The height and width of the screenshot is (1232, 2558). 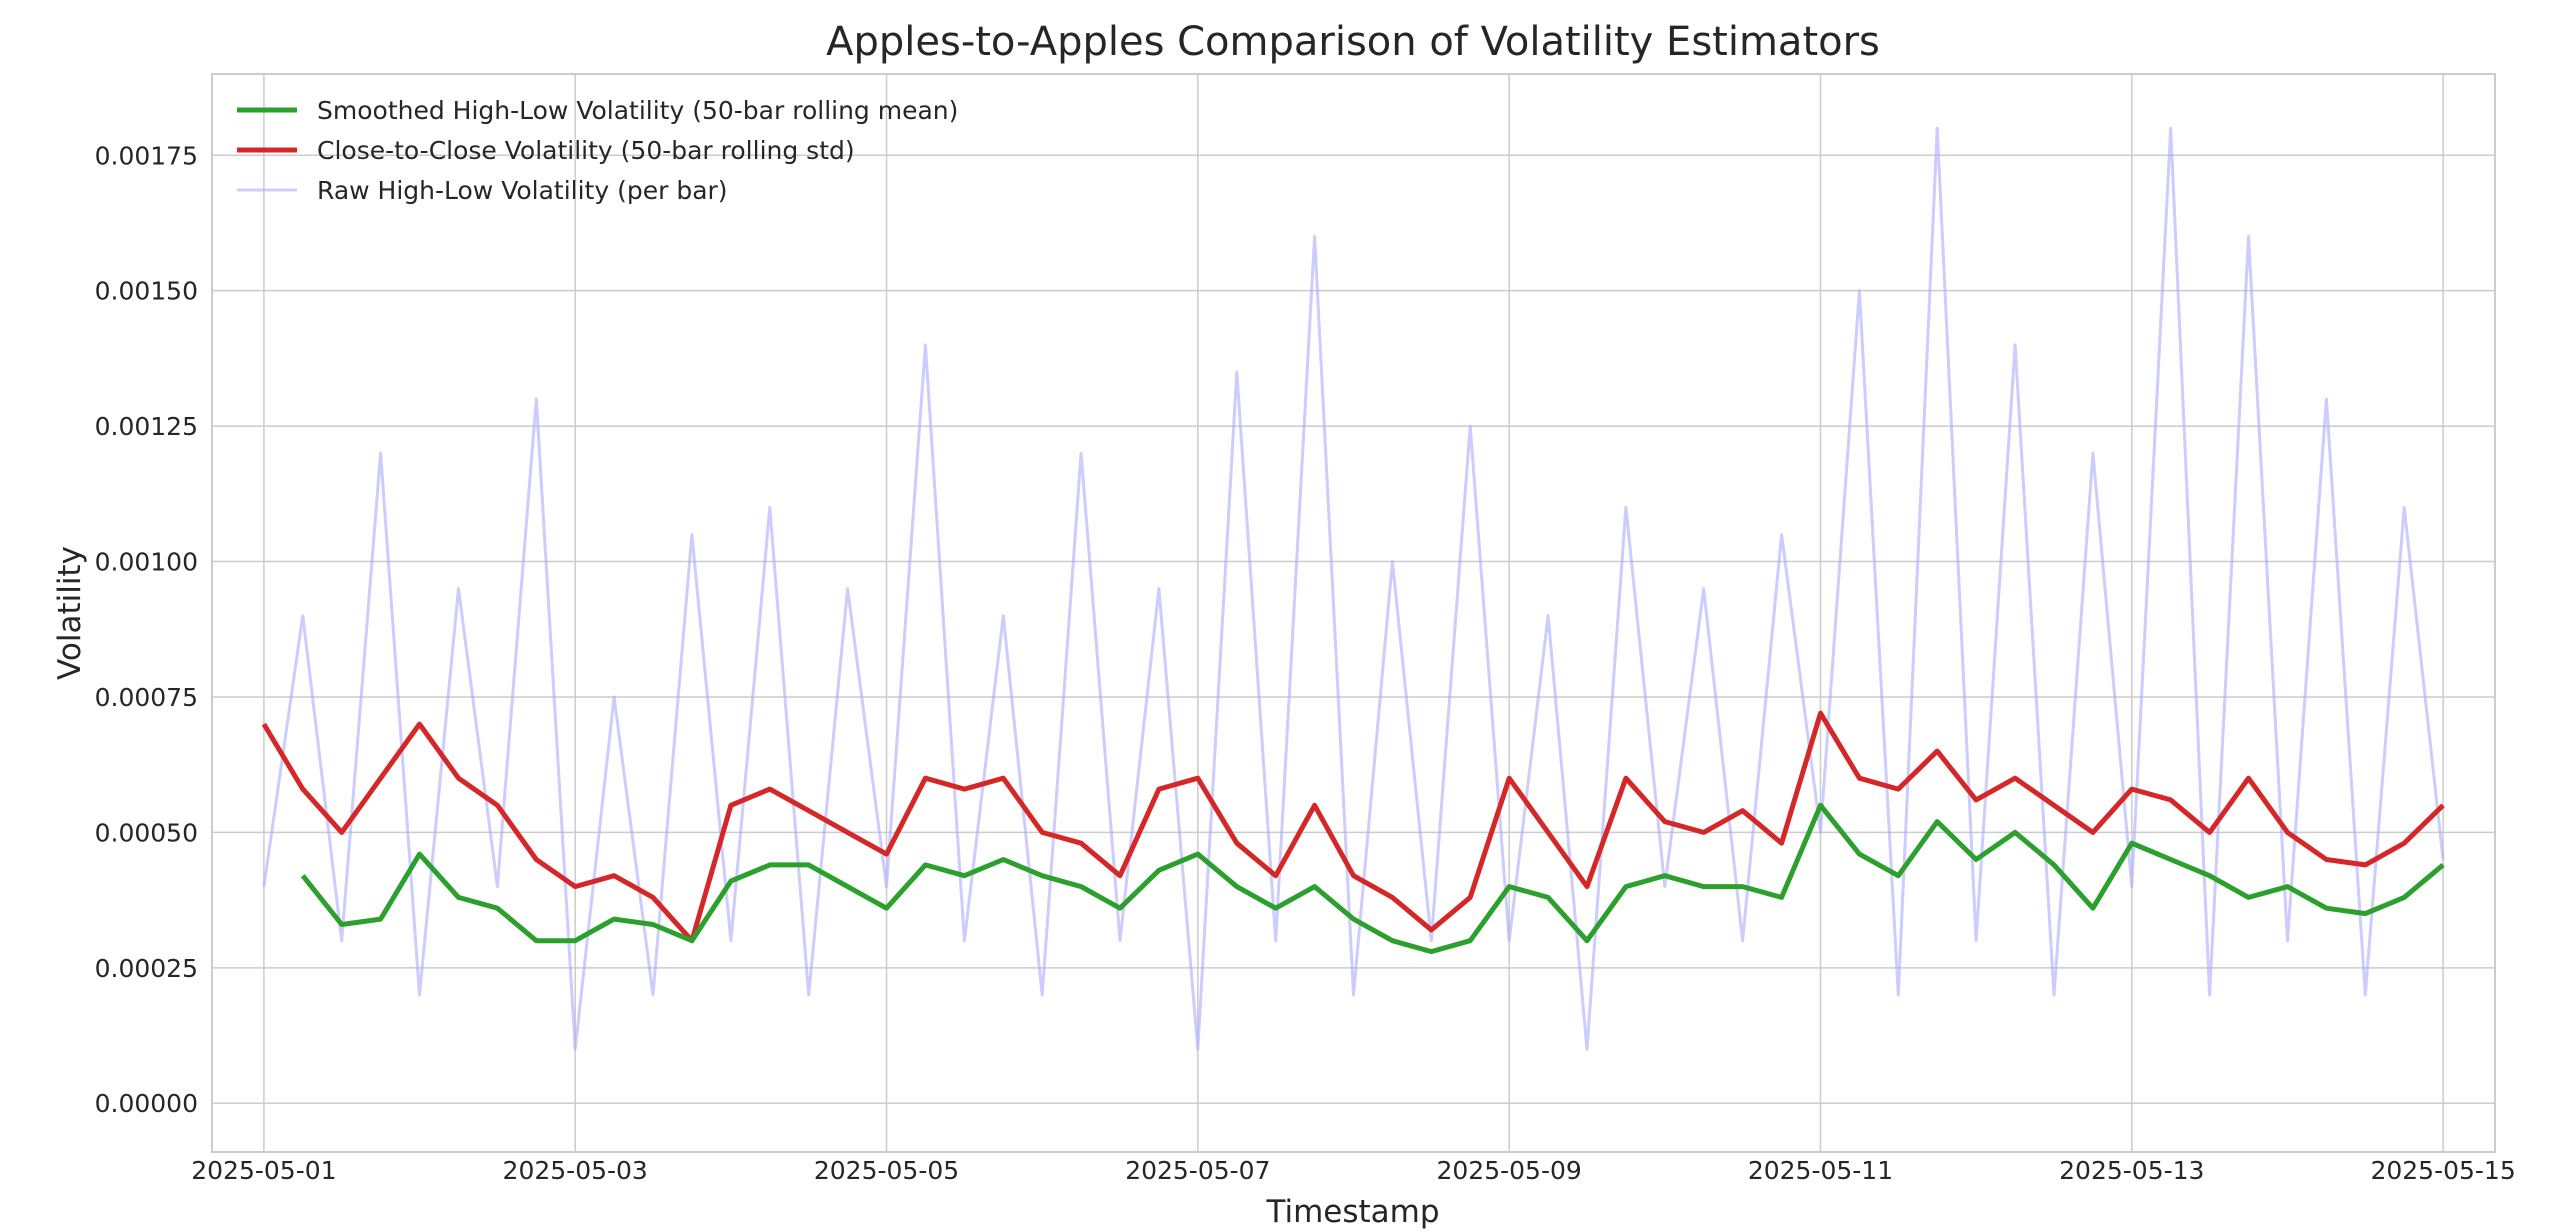 I want to click on x-tick-label: 2025-05-05, so click(x=886, y=1170).